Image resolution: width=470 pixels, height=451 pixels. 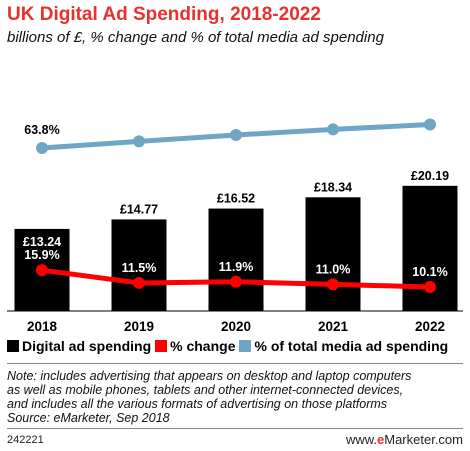 I want to click on x-tick-labels: 2018 2019 2020 2021 2022, so click(x=236, y=326).